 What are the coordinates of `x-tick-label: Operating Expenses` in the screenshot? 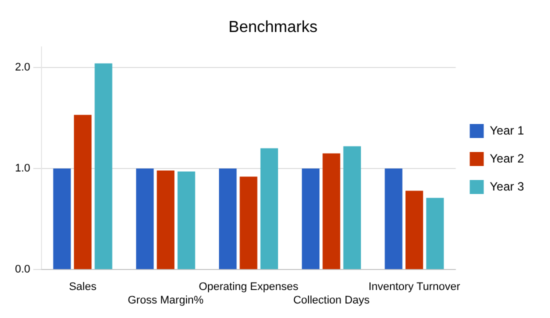 It's located at (248, 287).